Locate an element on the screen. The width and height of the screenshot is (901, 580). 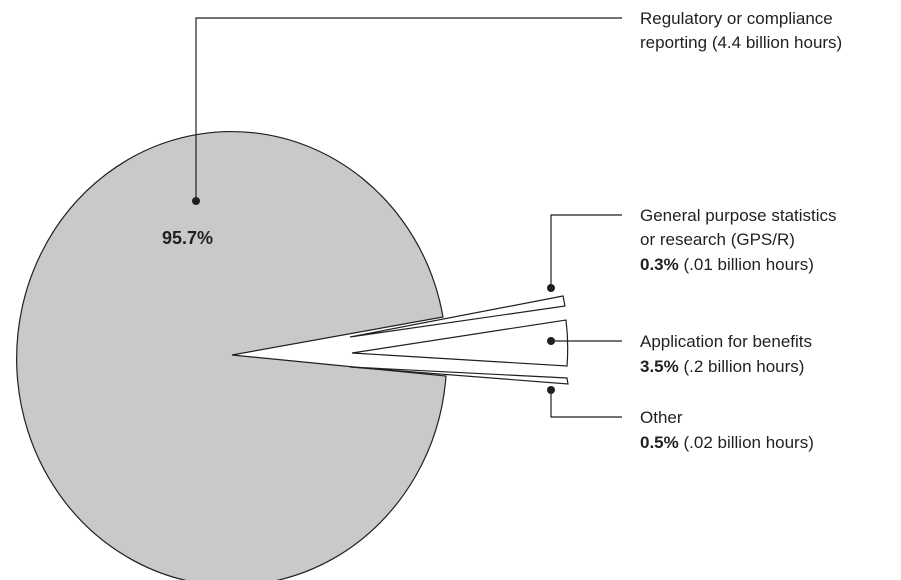
slice-regulatory-percent: 95.7% is located at coordinates (187, 238).